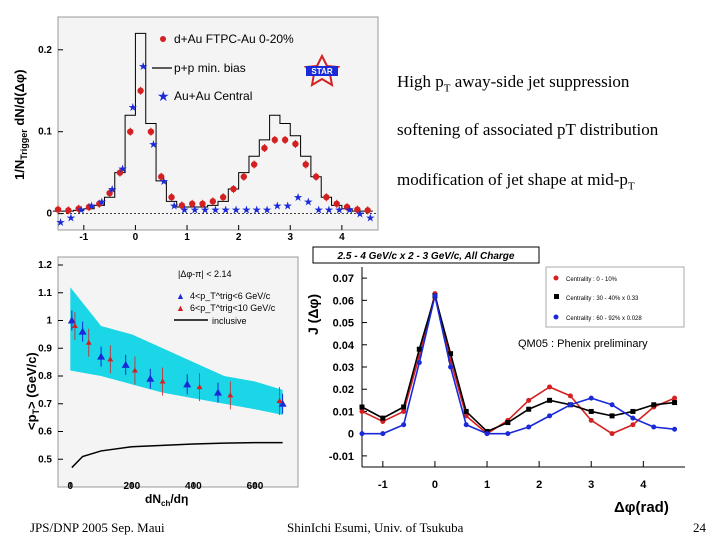 The height and width of the screenshot is (540, 720). What do you see at coordinates (193, 486) in the screenshot?
I see `plot2-xtick-label: 400` at bounding box center [193, 486].